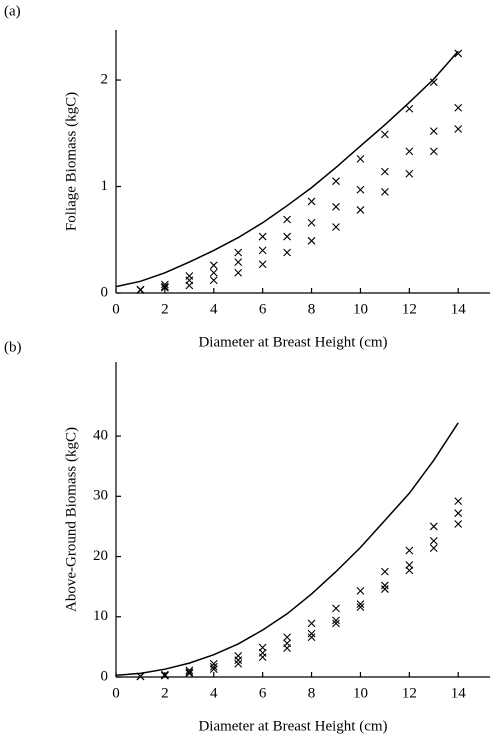 Image resolution: width=502 pixels, height=755 pixels. What do you see at coordinates (71, 161) in the screenshot?
I see `y-axis-label: Foliage Biomass (kgC)` at bounding box center [71, 161].